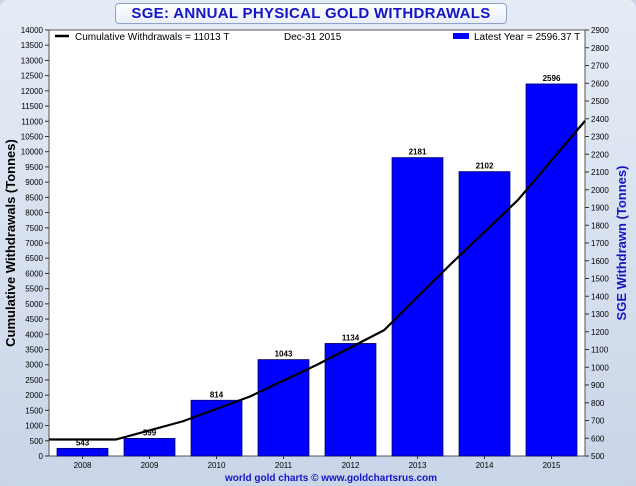  Describe the element at coordinates (600, 350) in the screenshot. I see `right-tick-label: 1100` at that location.